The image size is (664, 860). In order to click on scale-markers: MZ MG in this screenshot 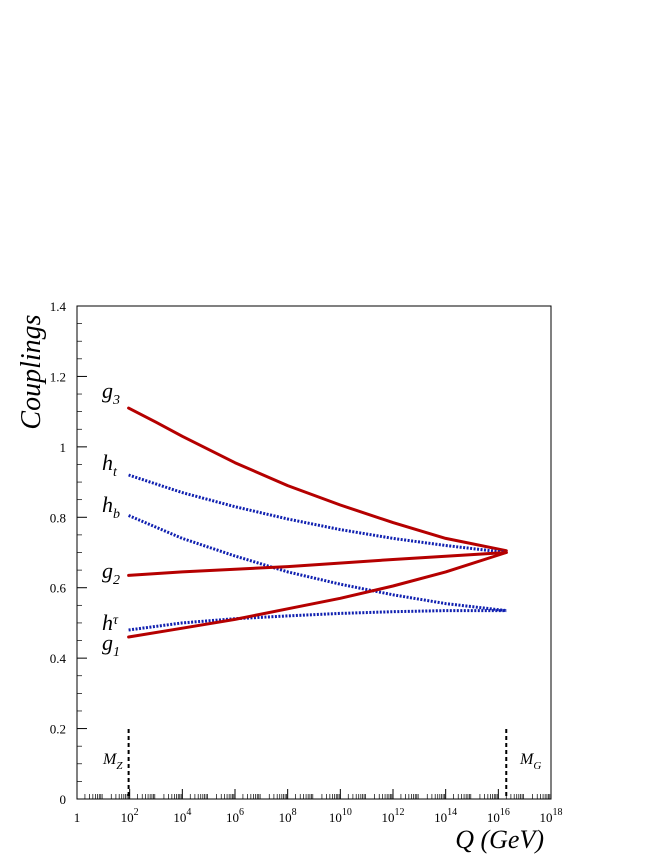, I will do `click(321, 764)`.